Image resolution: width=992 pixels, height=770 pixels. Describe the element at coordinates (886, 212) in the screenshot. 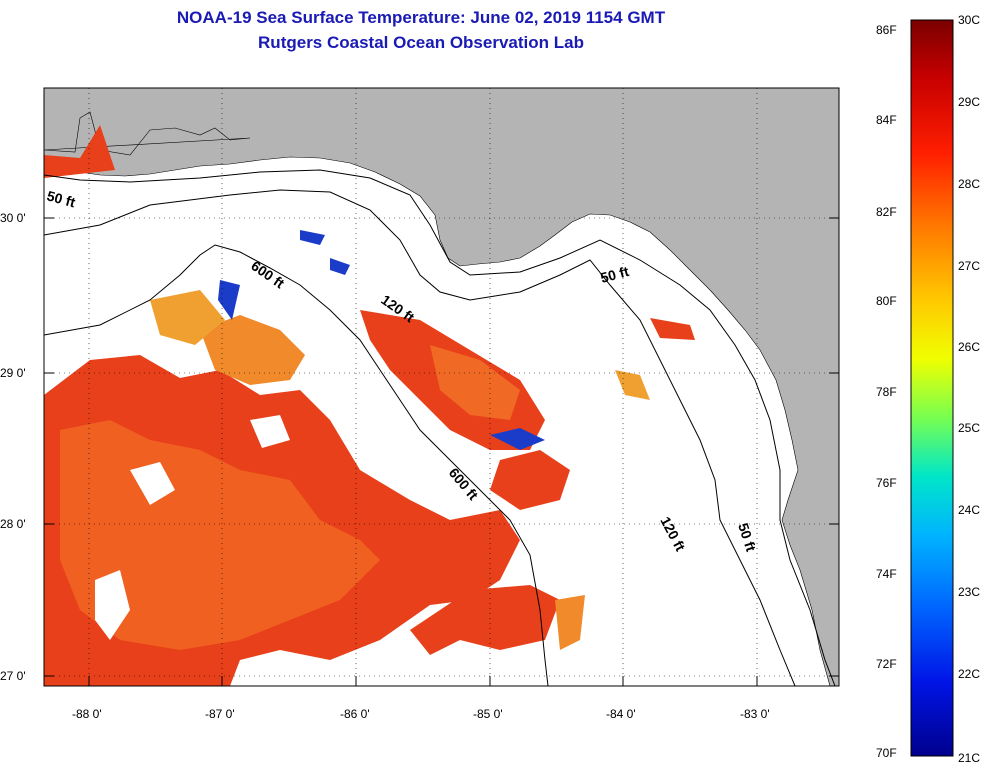

I see `colorbar-label-f: 82F` at that location.